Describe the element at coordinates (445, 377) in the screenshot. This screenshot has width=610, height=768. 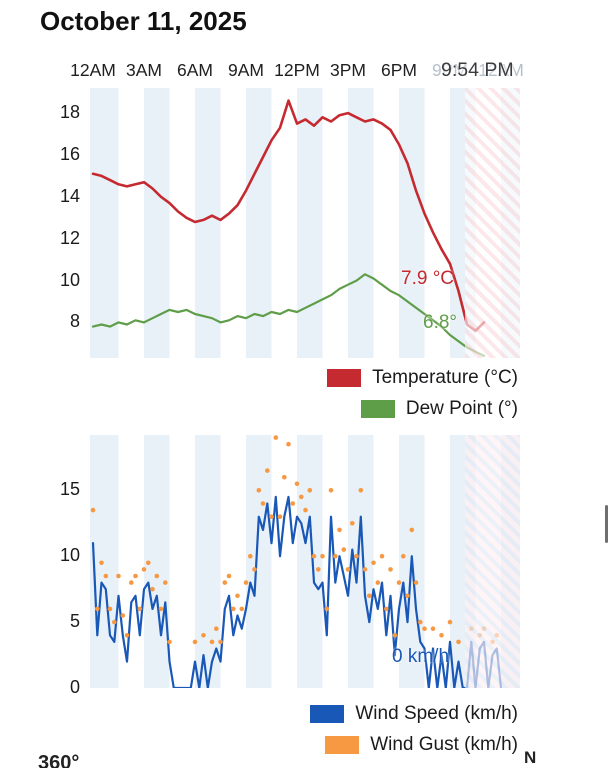
I see `temperature-legend-label: Temperature (°C)` at that location.